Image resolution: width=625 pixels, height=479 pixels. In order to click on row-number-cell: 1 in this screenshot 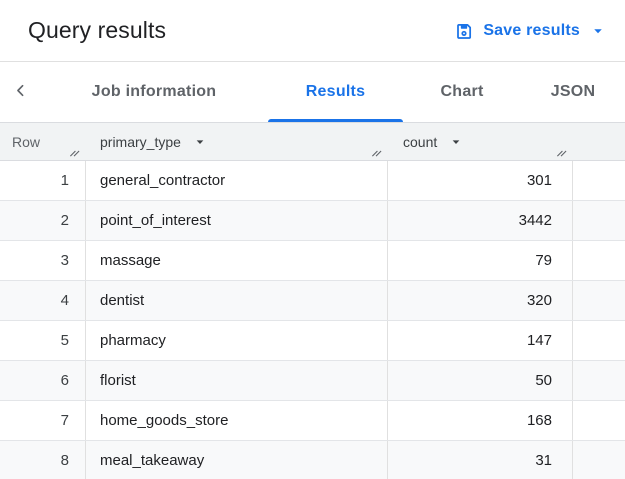, I will do `click(43, 180)`.